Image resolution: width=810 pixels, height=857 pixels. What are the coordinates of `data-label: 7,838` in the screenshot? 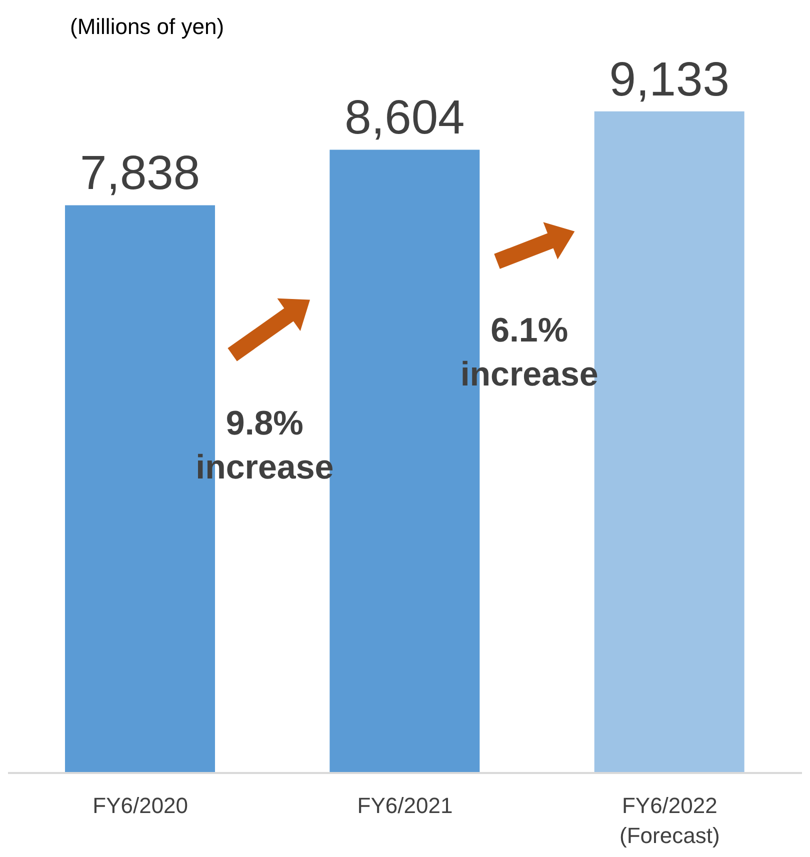 It's located at (140, 173).